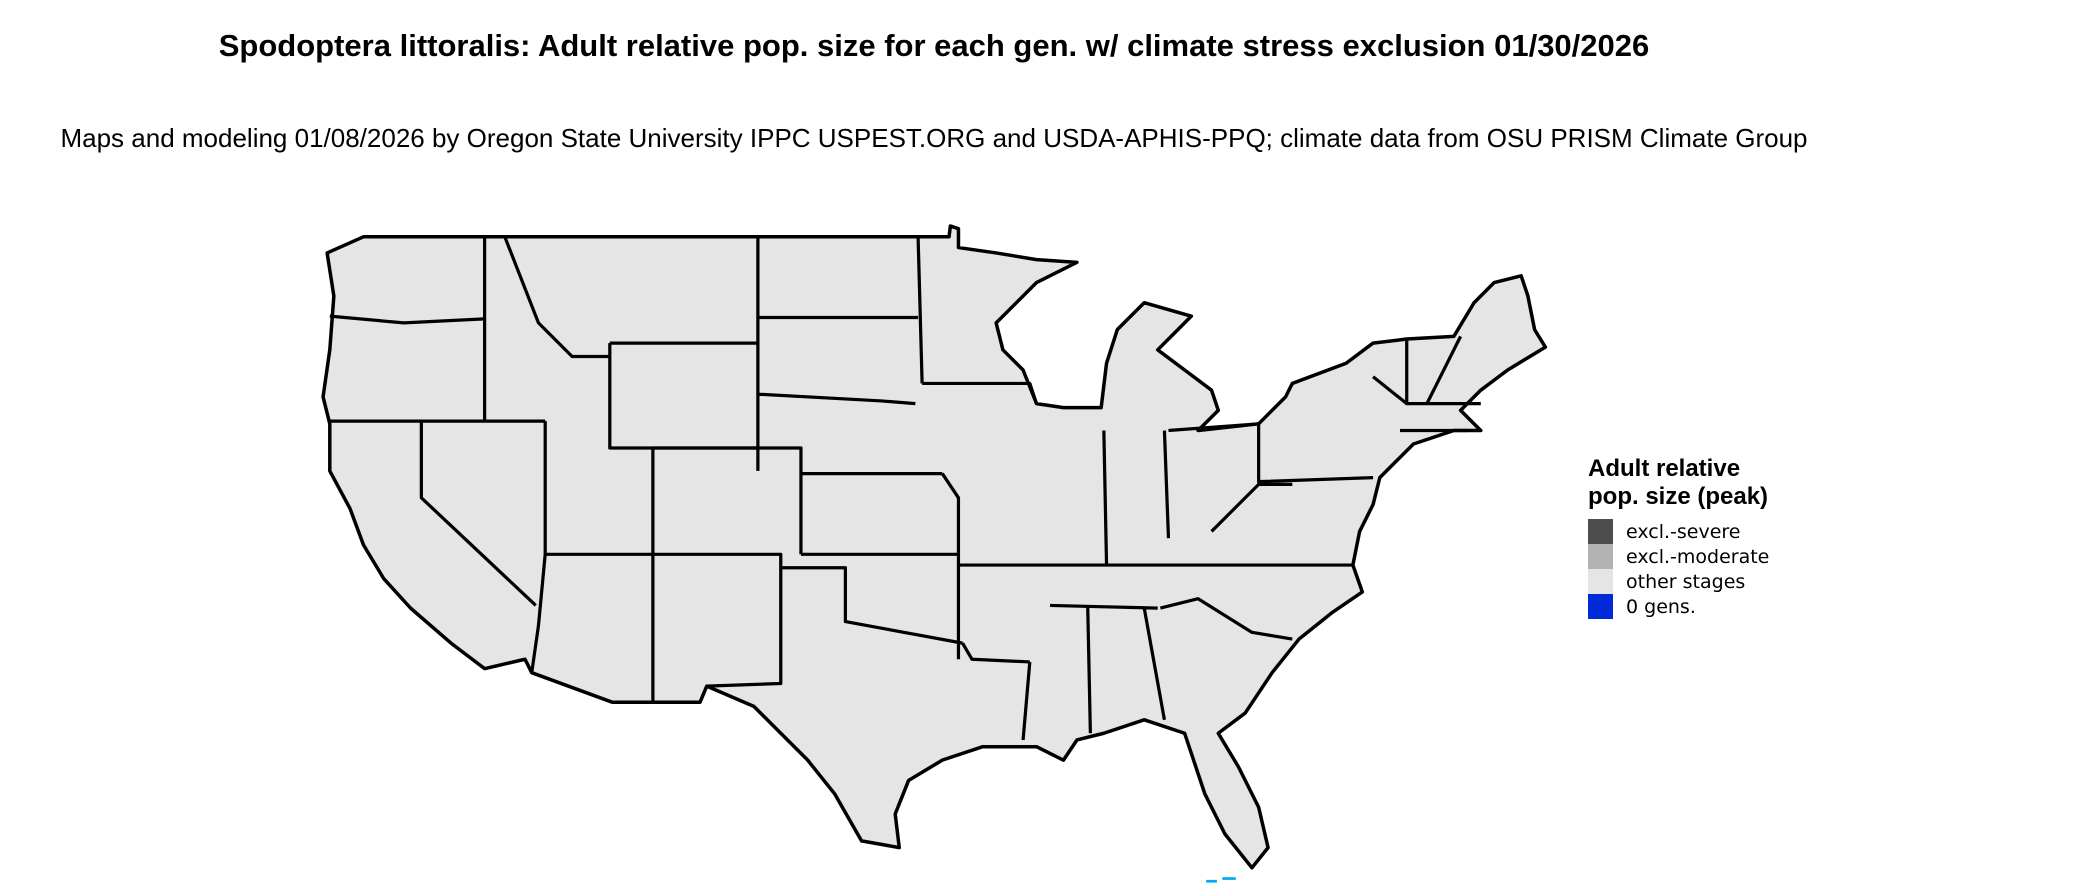 The width and height of the screenshot is (2100, 892). I want to click on legend-label: 0 gens., so click(1661, 606).